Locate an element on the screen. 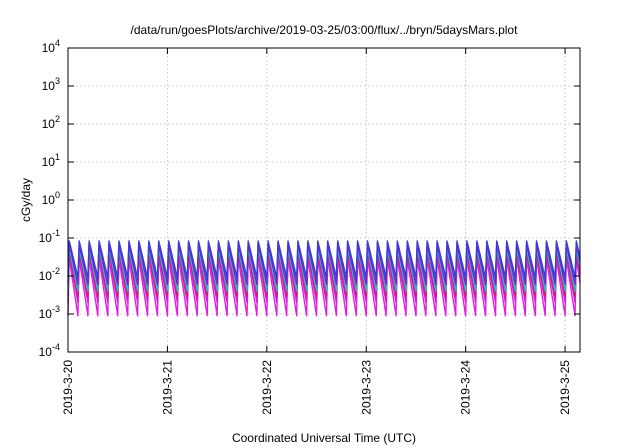 This screenshot has height=448, width=640. y-tick-labels: 10⁴ 10³ 10² 10¹ 10⁰ 10⁻¹ 10⁻² 10⁻³ 10⁻⁴ is located at coordinates (49, 198).